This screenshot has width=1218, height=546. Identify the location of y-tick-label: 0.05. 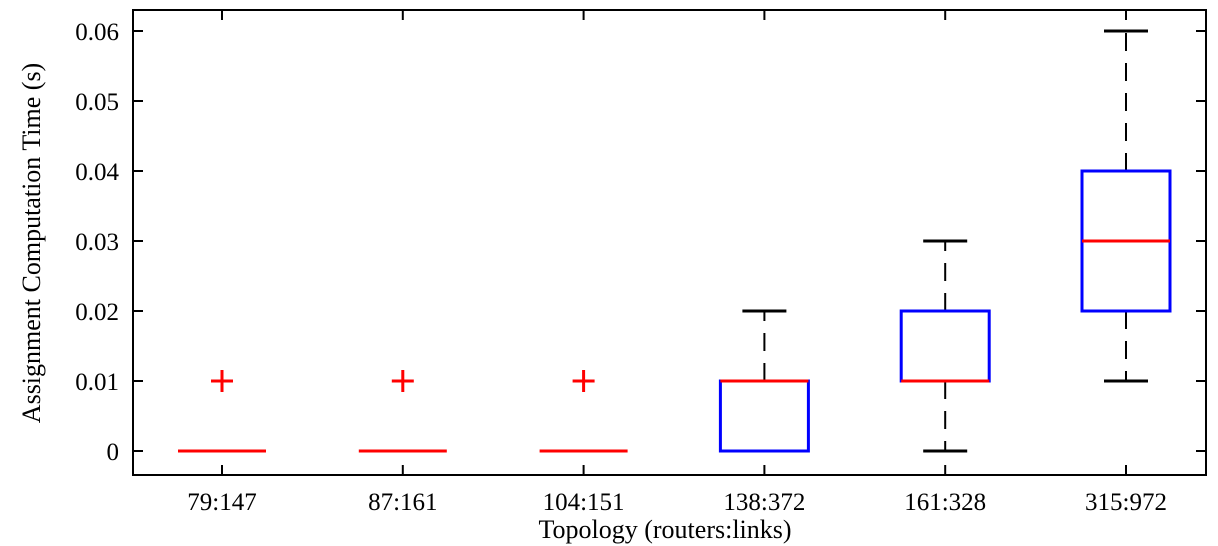
(97, 102).